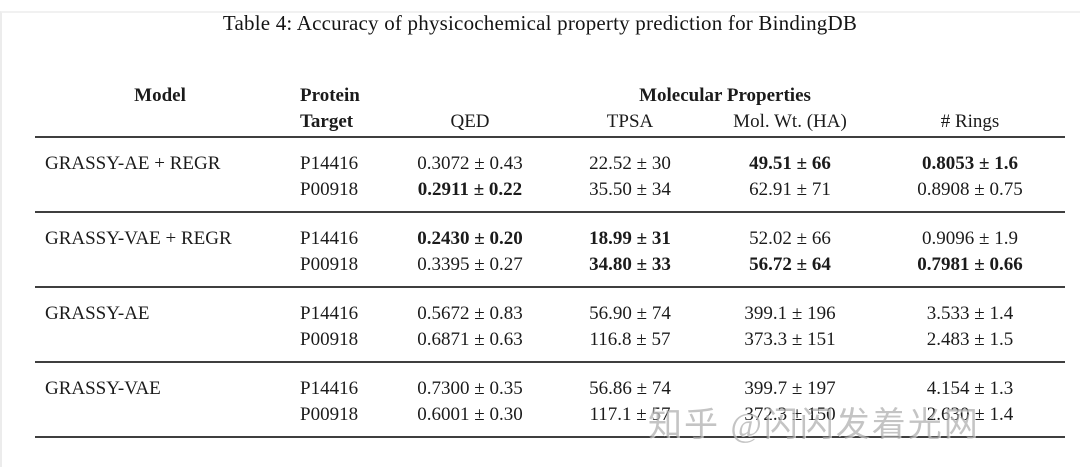 The height and width of the screenshot is (467, 1080). I want to click on rings-value-cell: 0.8053 ± 1.6, so click(970, 163).